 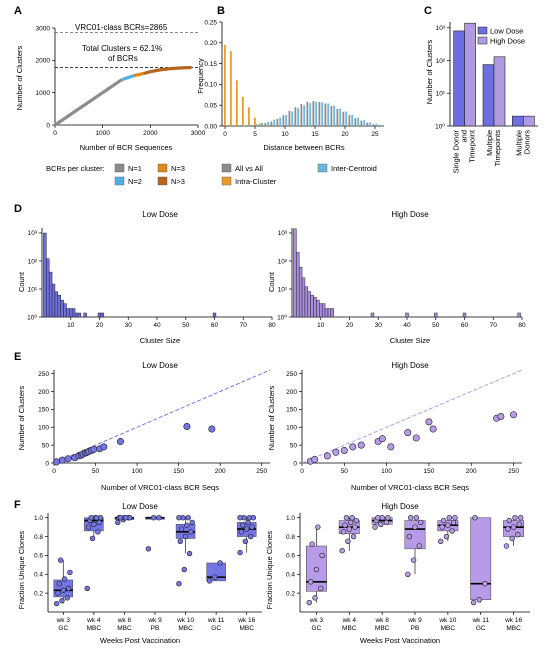 I want to click on panel-a-plot: 0 1000 2000 3000 0 1000 2000 3000, so click(x=121, y=81).